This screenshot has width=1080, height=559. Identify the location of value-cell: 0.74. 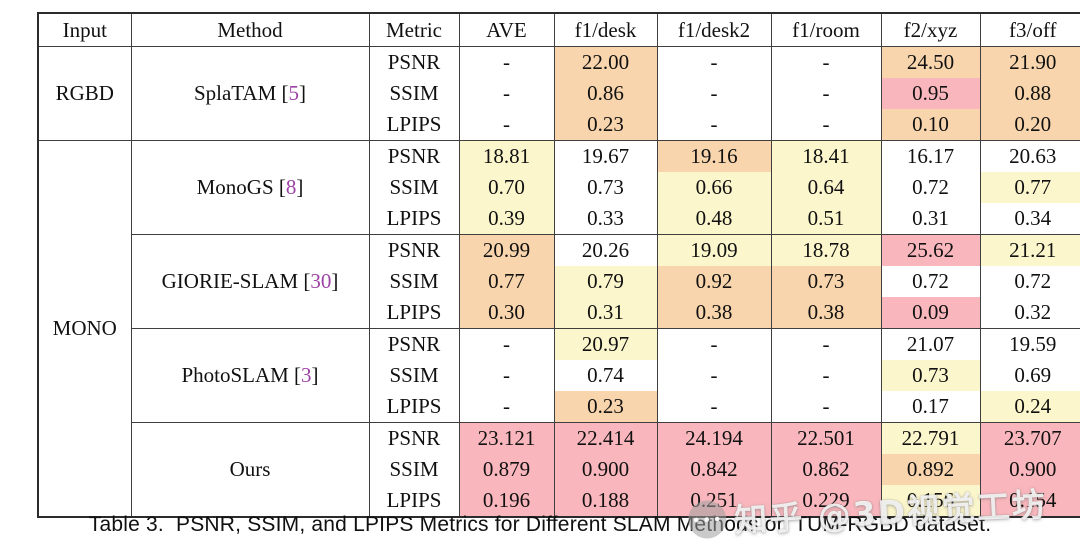
(605, 375).